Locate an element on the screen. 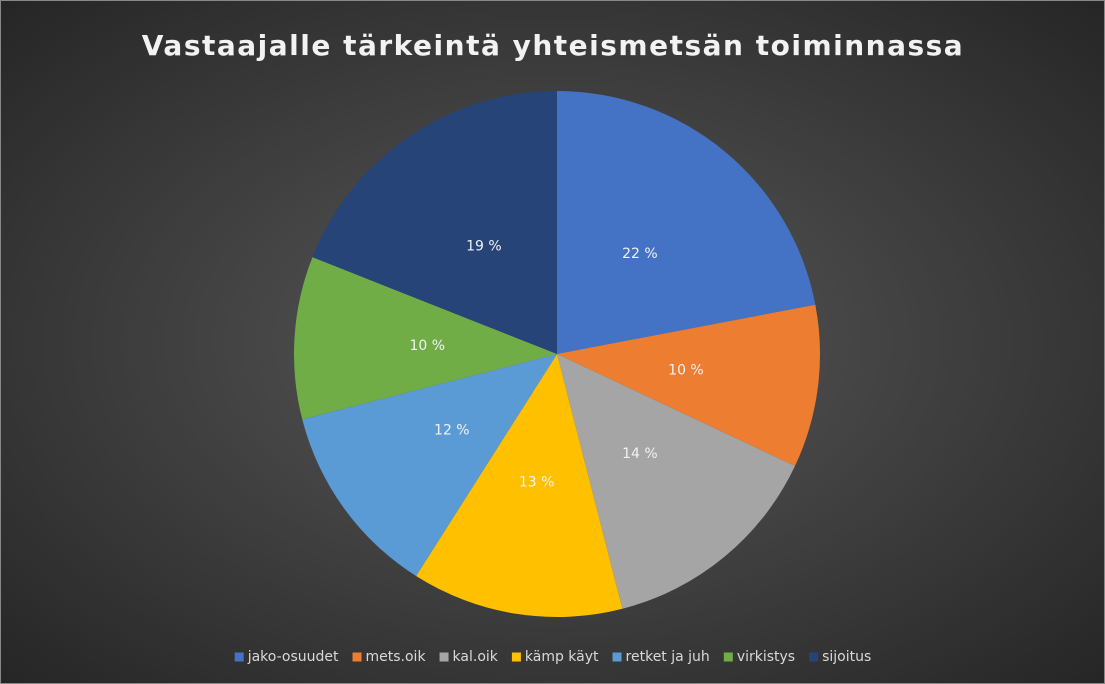 The image size is (1105, 684). data-label: 13 % is located at coordinates (537, 482).